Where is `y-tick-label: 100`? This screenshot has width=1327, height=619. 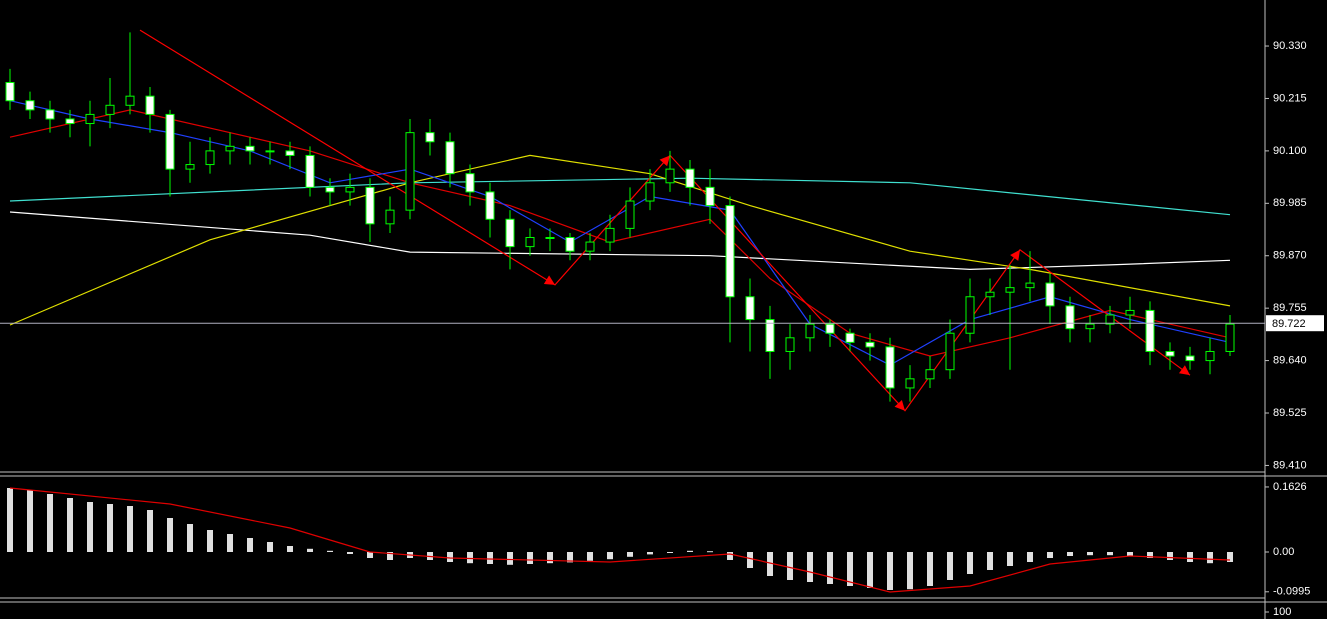 y-tick-label: 100 is located at coordinates (1282, 612).